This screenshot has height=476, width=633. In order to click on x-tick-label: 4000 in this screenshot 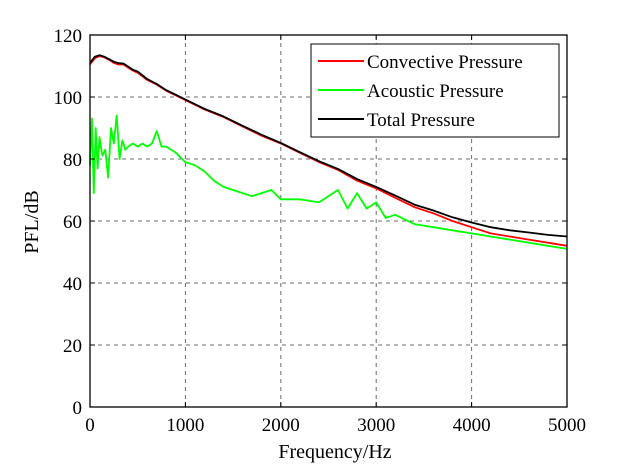, I will do `click(472, 425)`.